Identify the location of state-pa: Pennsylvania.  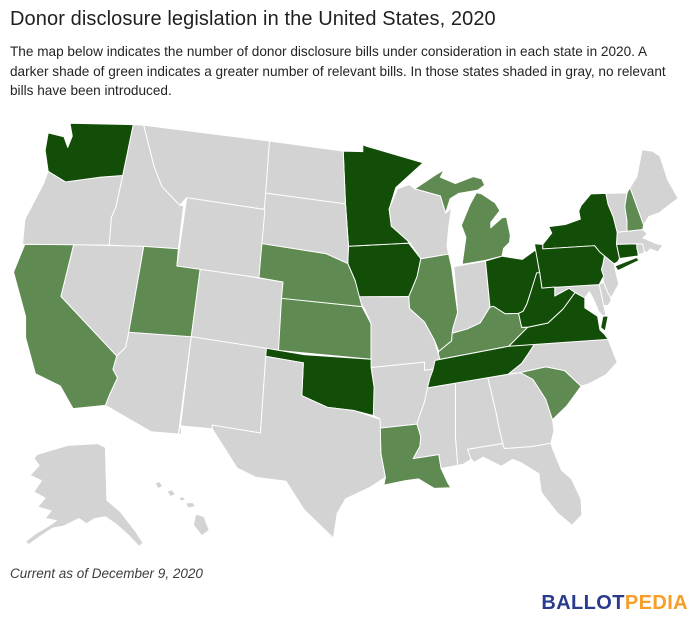
(569, 266).